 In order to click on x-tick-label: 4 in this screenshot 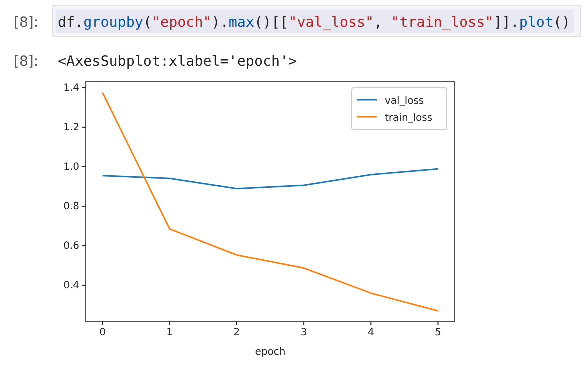, I will do `click(371, 333)`.